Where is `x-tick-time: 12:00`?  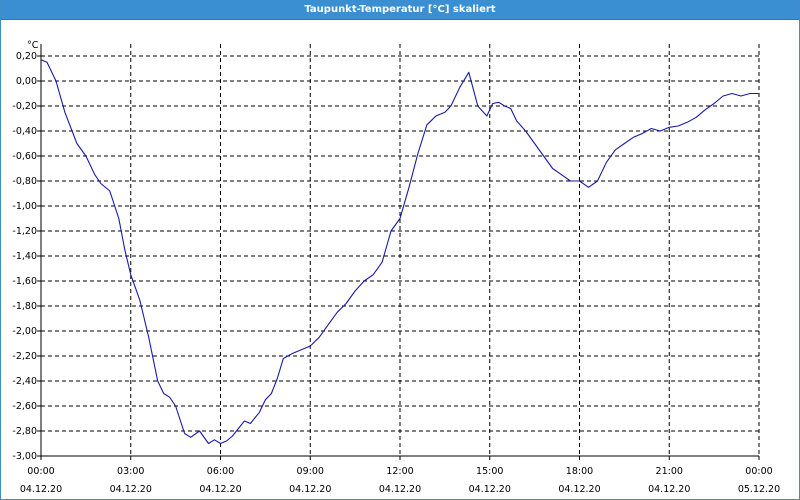 x-tick-time: 12:00 is located at coordinates (399, 471).